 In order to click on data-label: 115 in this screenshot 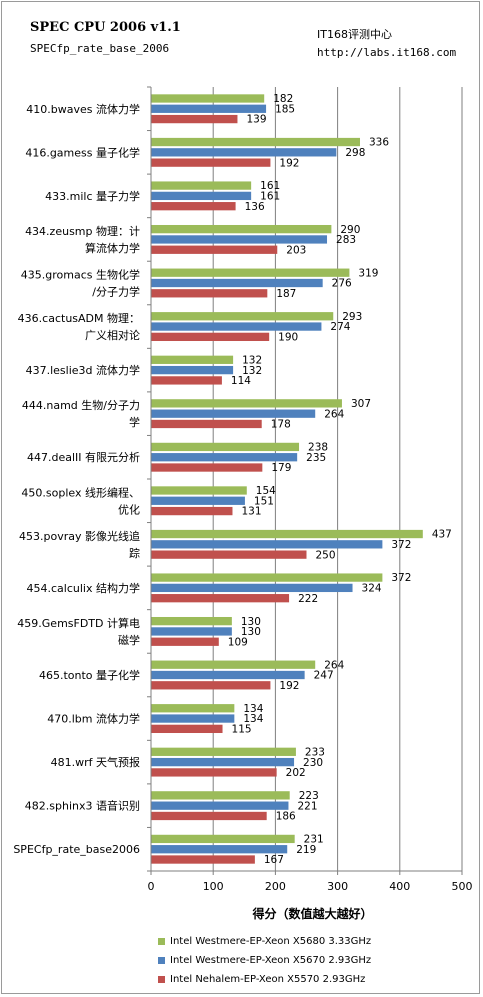, I will do `click(242, 730)`.